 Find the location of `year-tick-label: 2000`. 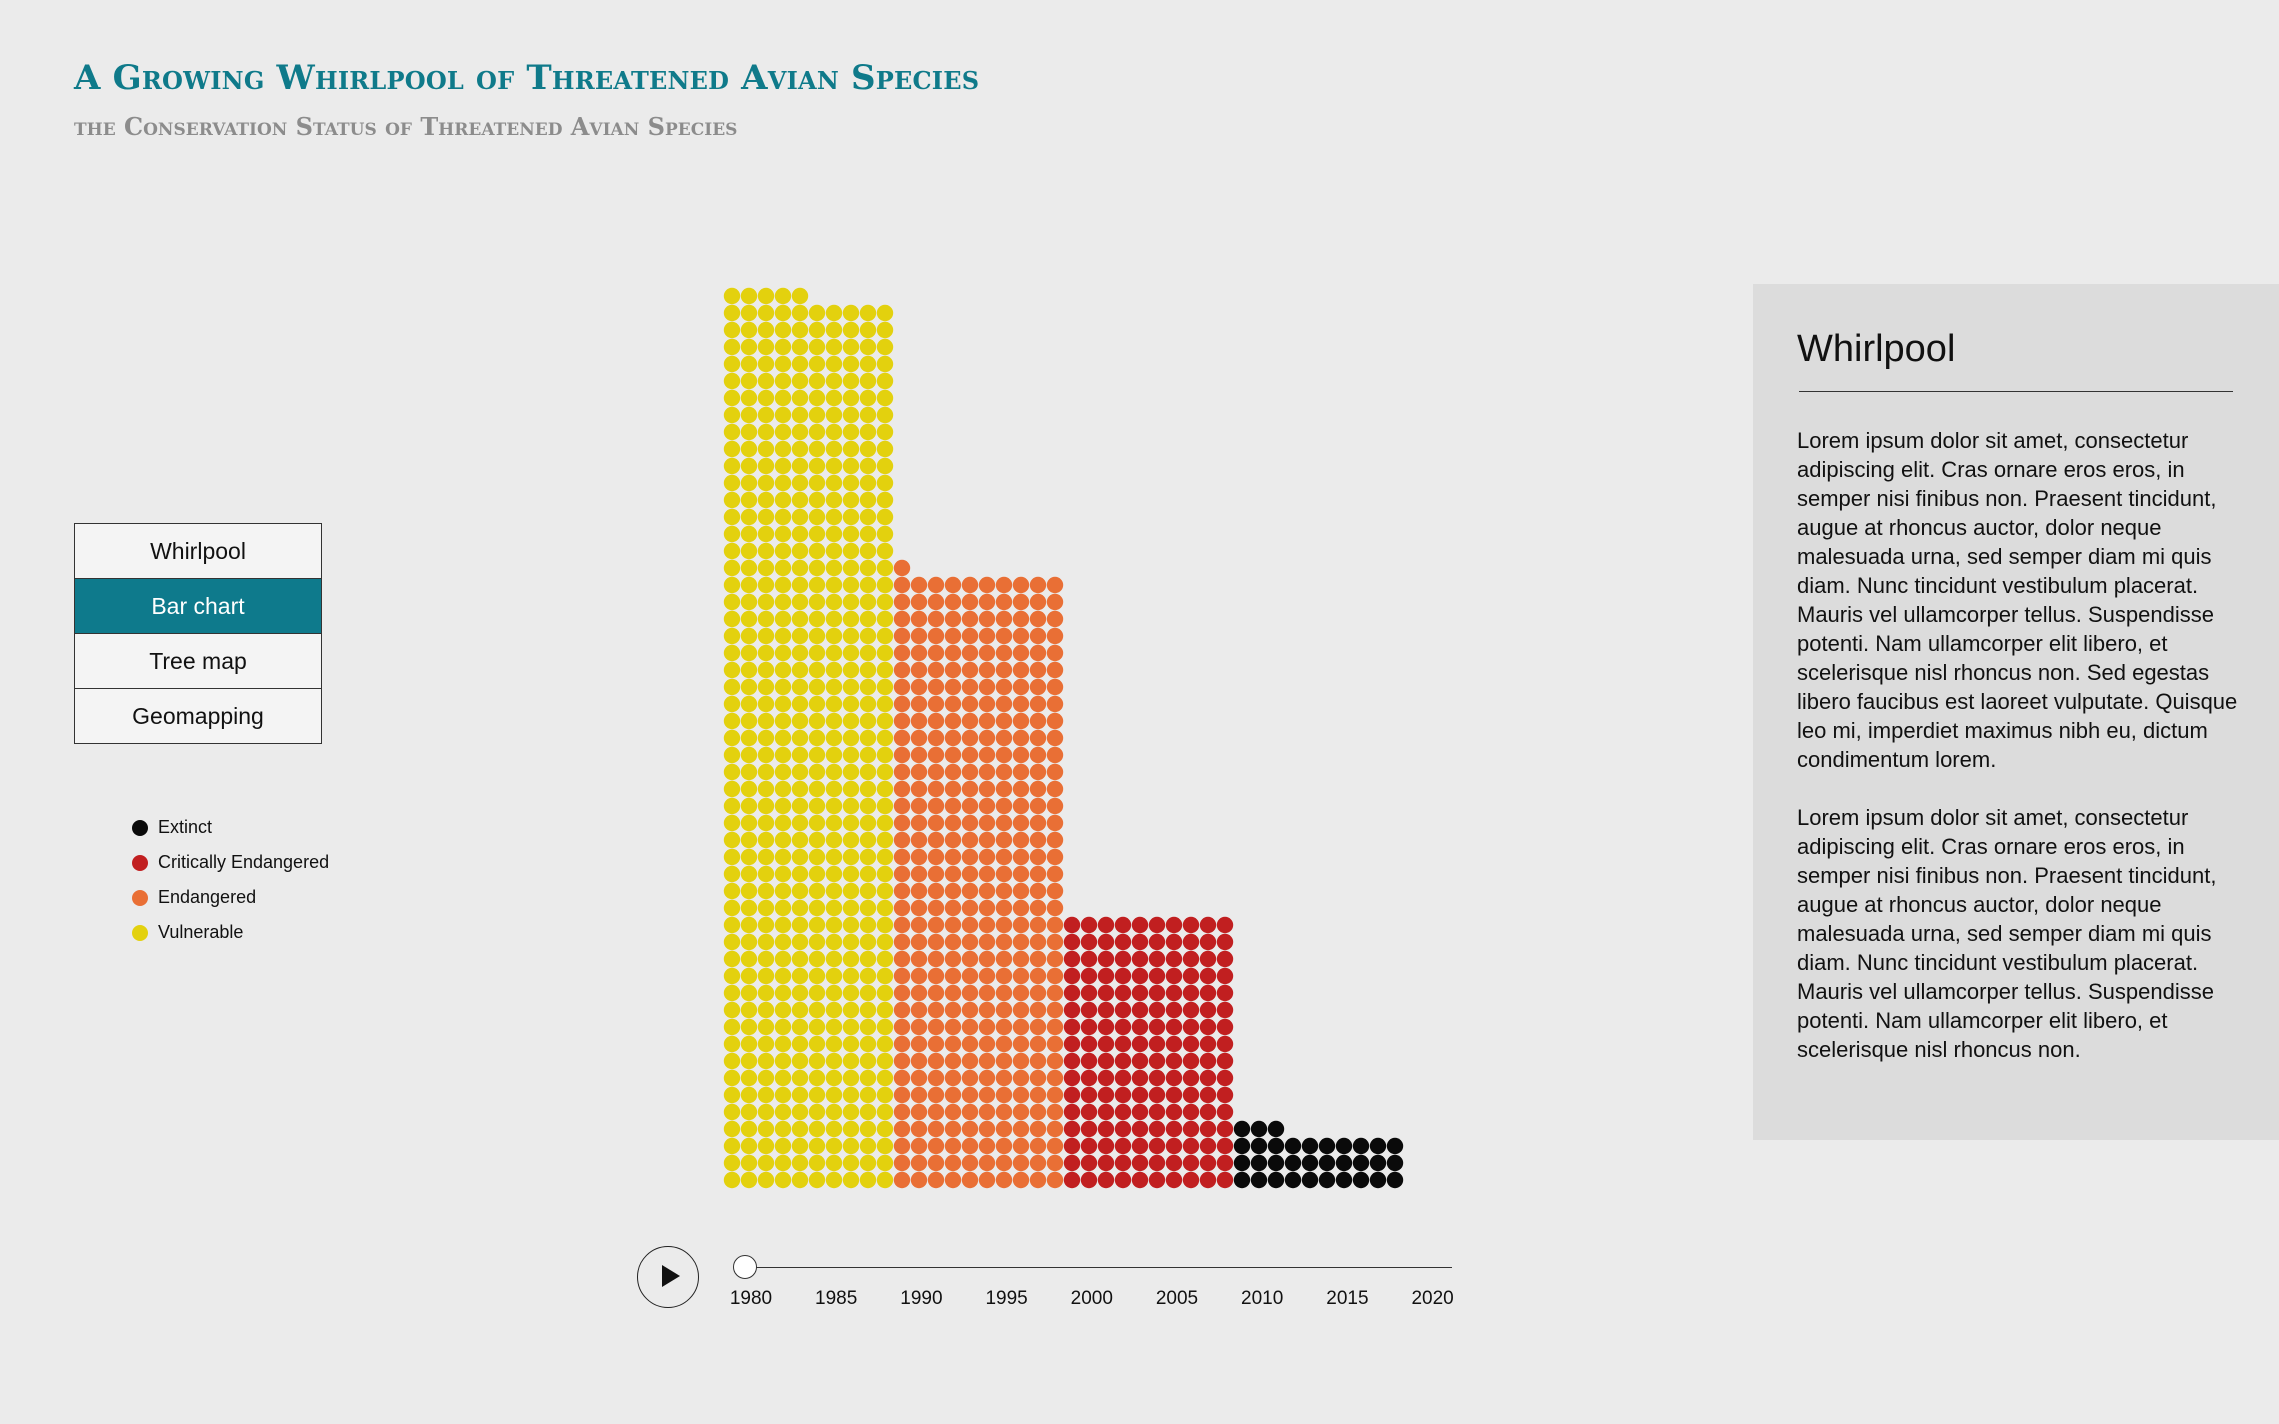

year-tick-label: 2000 is located at coordinates (1091, 1298).